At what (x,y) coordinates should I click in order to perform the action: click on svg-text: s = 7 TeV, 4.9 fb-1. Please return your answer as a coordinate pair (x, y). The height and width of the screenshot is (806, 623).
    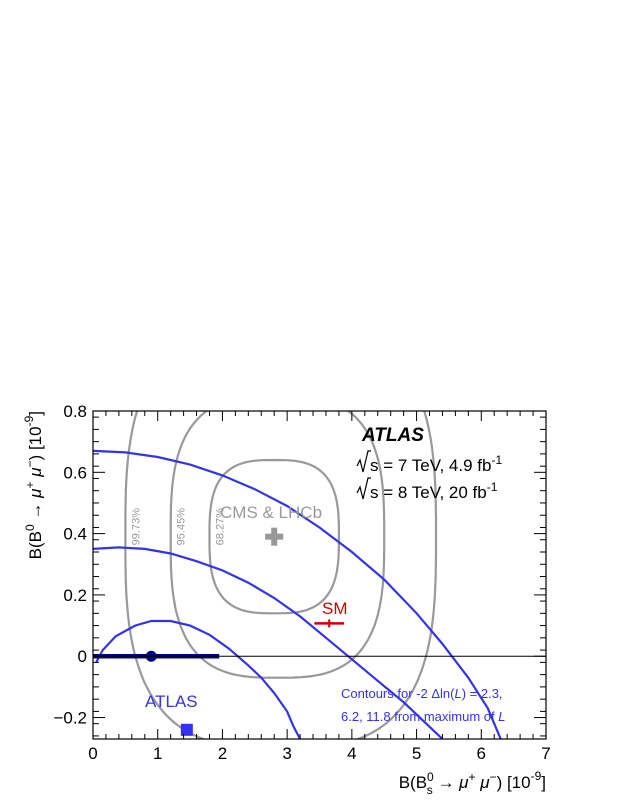
    Looking at the image, I should click on (436, 464).